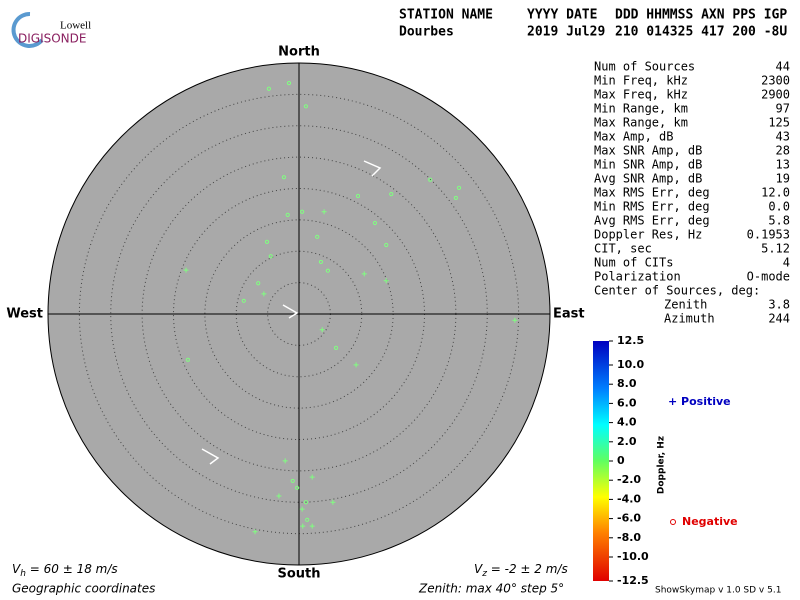  Describe the element at coordinates (641, 109) in the screenshot. I see `stat-label: Min Range, km` at that location.